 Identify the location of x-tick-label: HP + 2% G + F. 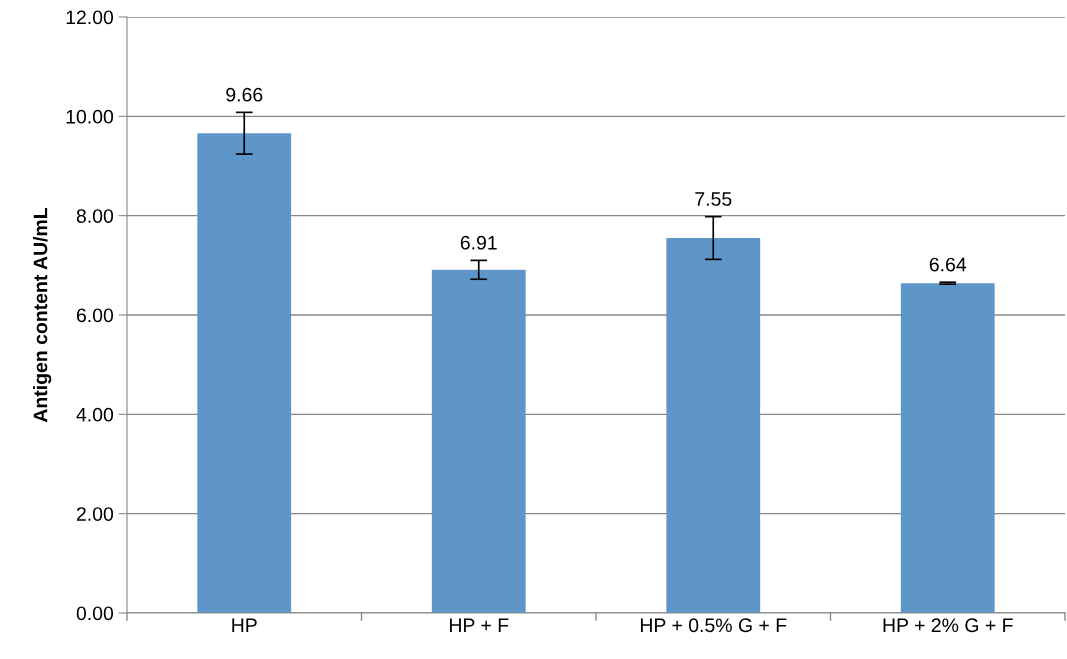
(948, 625).